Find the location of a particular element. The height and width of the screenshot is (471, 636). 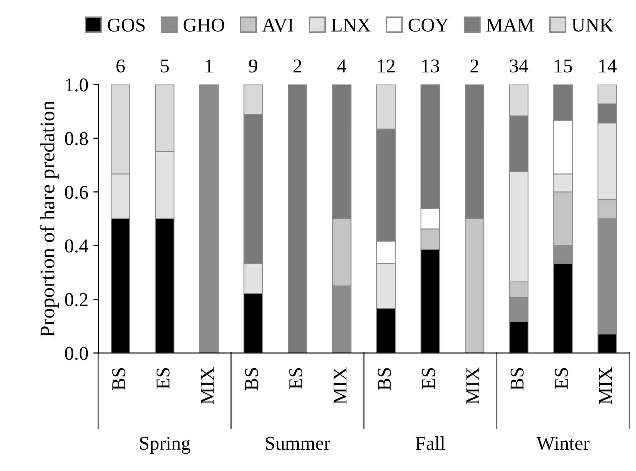

text: 4 is located at coordinates (342, 66).